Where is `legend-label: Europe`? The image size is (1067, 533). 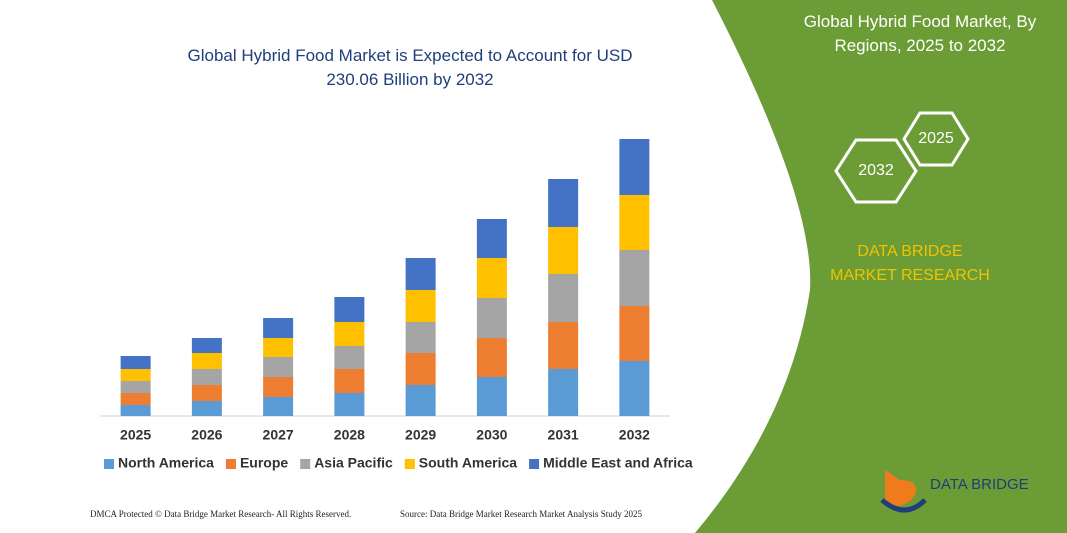 legend-label: Europe is located at coordinates (264, 463).